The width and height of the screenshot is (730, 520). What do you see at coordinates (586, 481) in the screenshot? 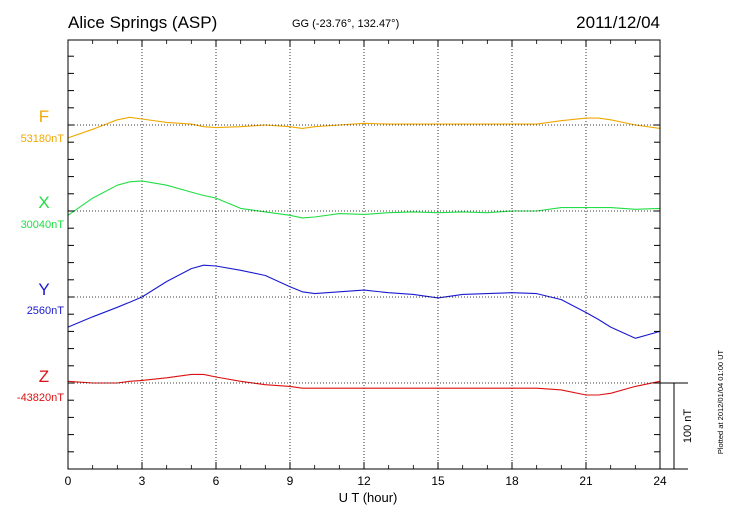
I see `x-tick-label: 21` at bounding box center [586, 481].